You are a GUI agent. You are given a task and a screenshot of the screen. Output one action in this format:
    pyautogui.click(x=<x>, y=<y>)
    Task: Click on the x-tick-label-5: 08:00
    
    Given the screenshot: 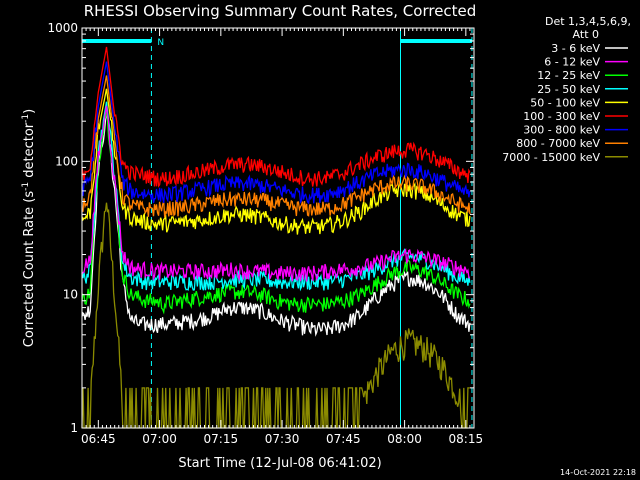 What is the action you would take?
    pyautogui.click(x=404, y=439)
    